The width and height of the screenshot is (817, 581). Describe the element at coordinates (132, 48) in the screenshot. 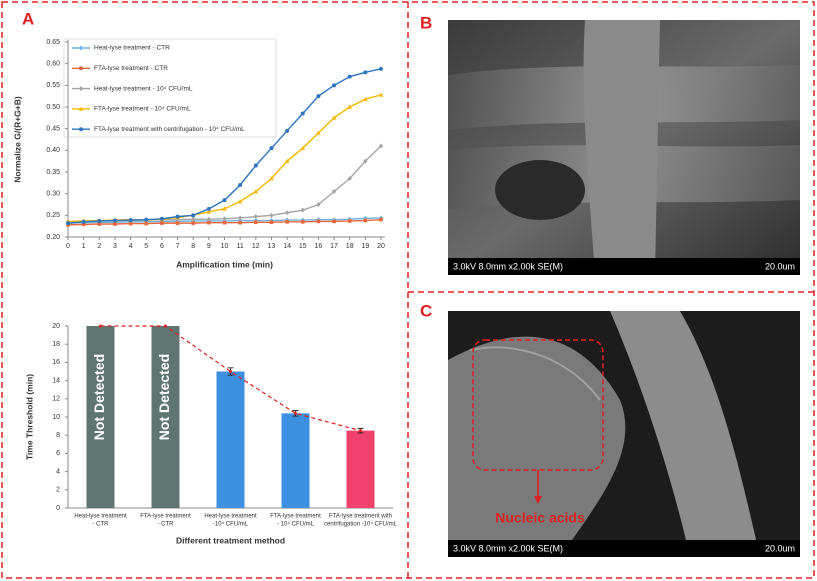

I see `legend-label: Heat-lyse treatment - CTR` at that location.